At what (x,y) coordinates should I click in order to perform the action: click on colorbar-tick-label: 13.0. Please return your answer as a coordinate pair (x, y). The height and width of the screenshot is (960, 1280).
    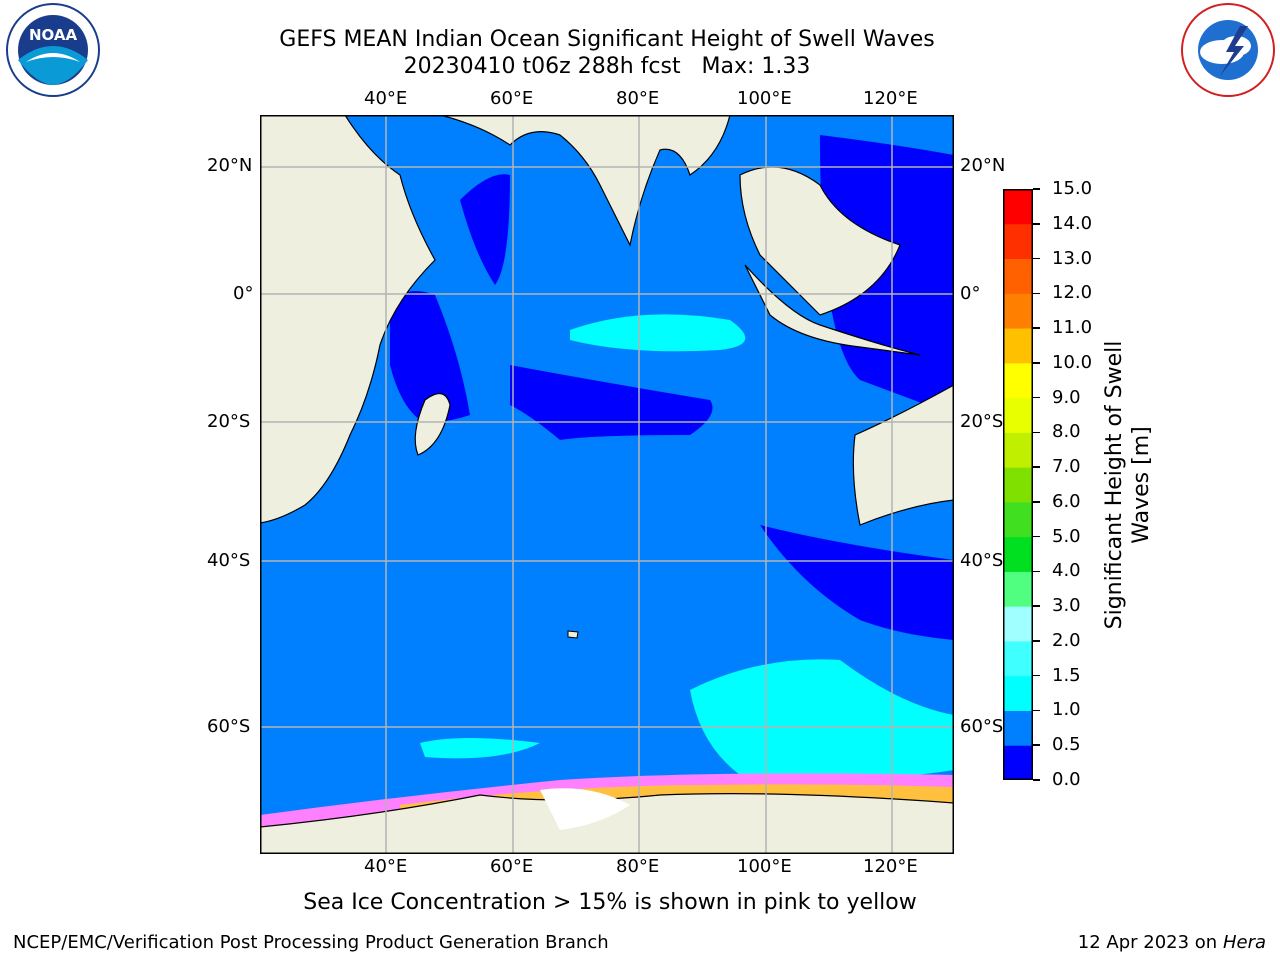
    Looking at the image, I should click on (1072, 258).